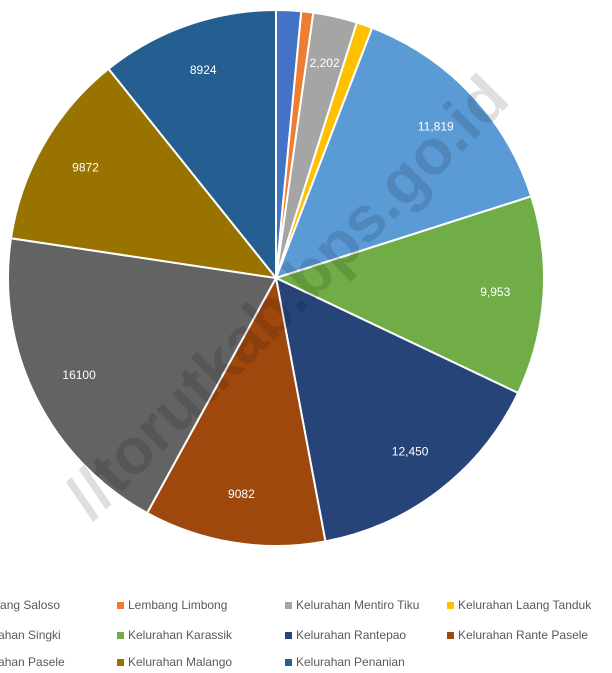  Describe the element at coordinates (180, 635) in the screenshot. I see `legend-label: Kelurahan Karassik` at that location.